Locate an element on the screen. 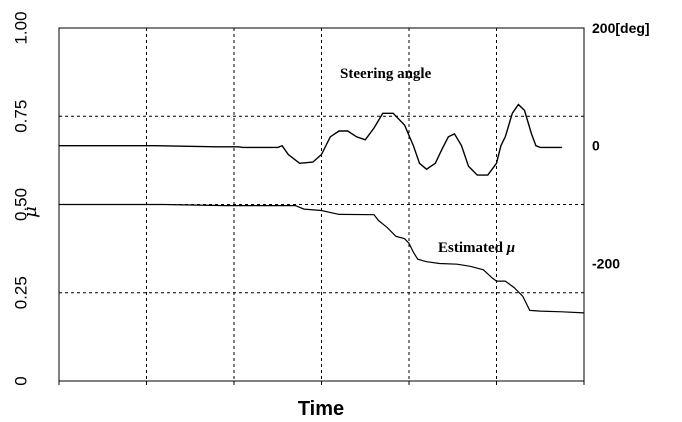 The image size is (682, 422). left-tick-label: 0.50 is located at coordinates (21, 204).